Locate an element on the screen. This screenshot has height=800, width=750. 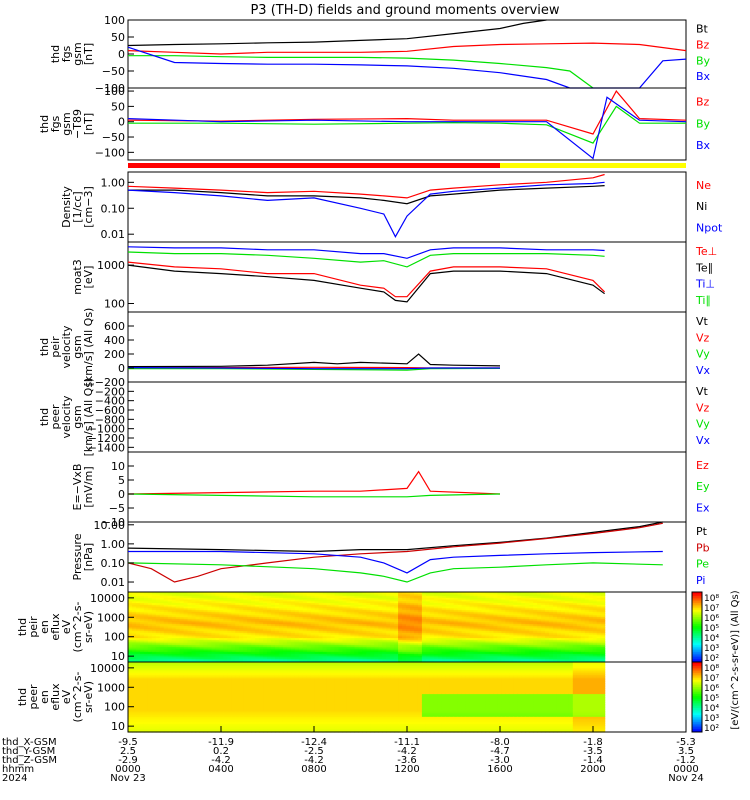
y-axis-label-line: [eV] is located at coordinates (88, 277).